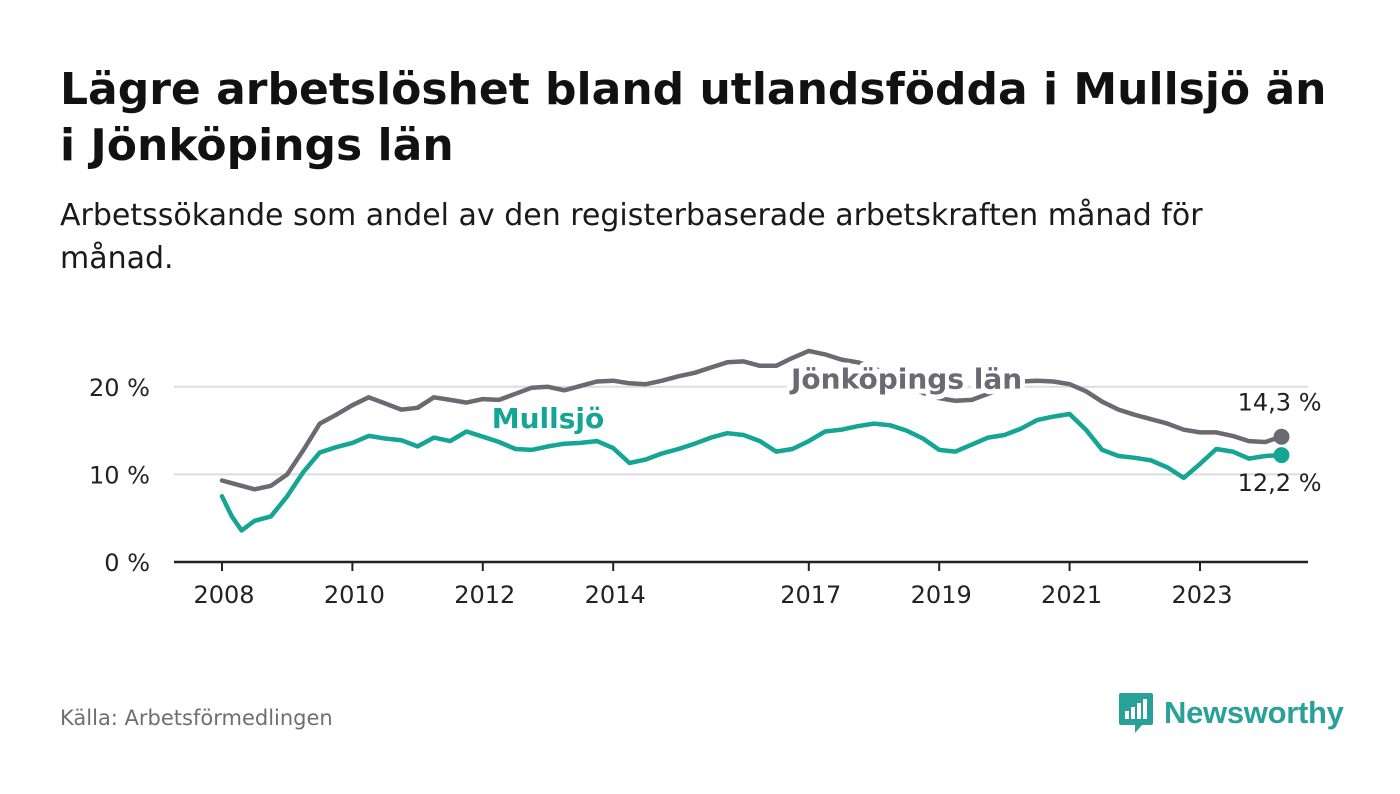 The width and height of the screenshot is (1400, 794). I want to click on series-end-label: 14,3 %, so click(1280, 403).